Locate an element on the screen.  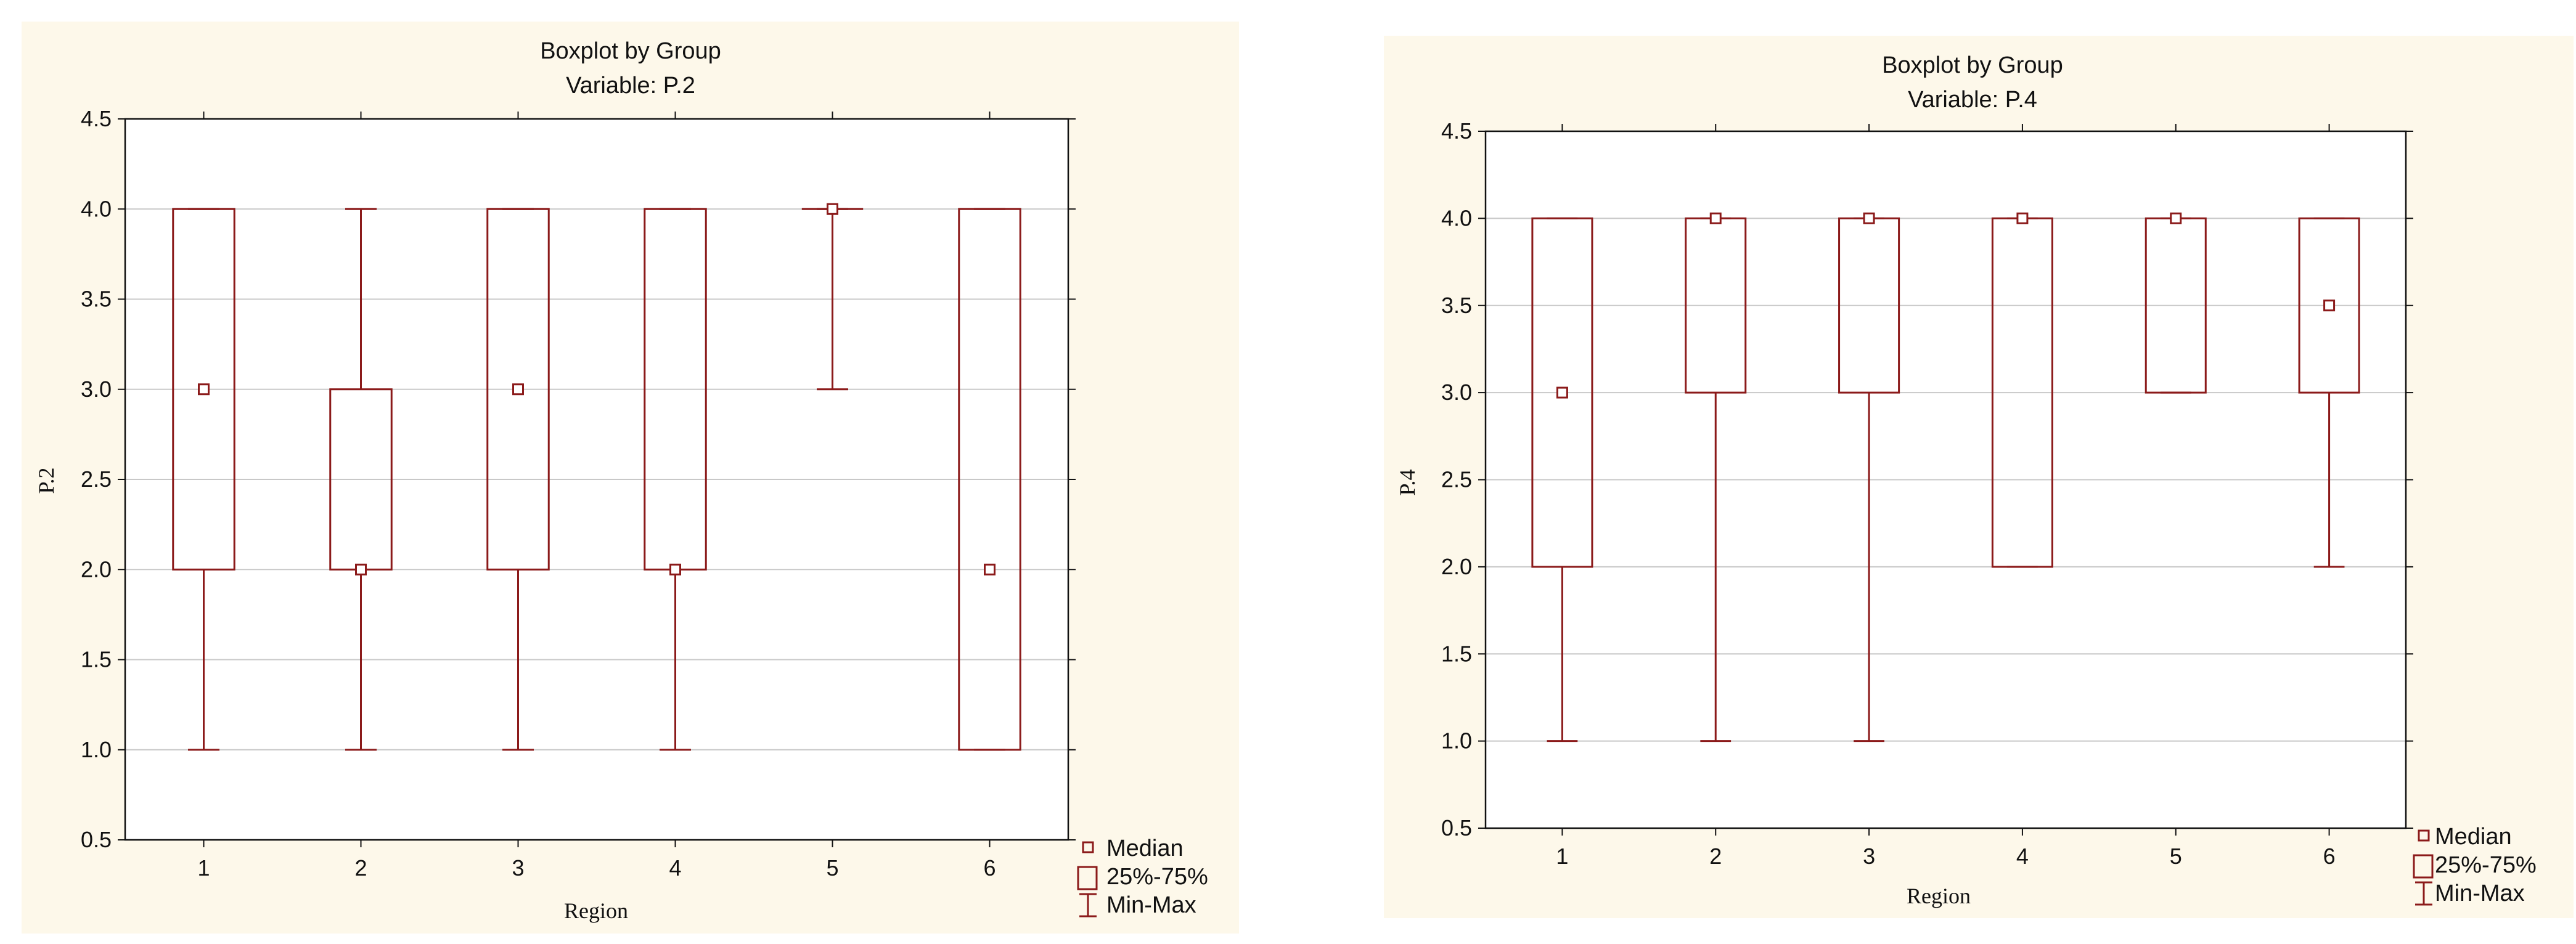
chart-subtitle: Variable: P.4 is located at coordinates (1972, 100).